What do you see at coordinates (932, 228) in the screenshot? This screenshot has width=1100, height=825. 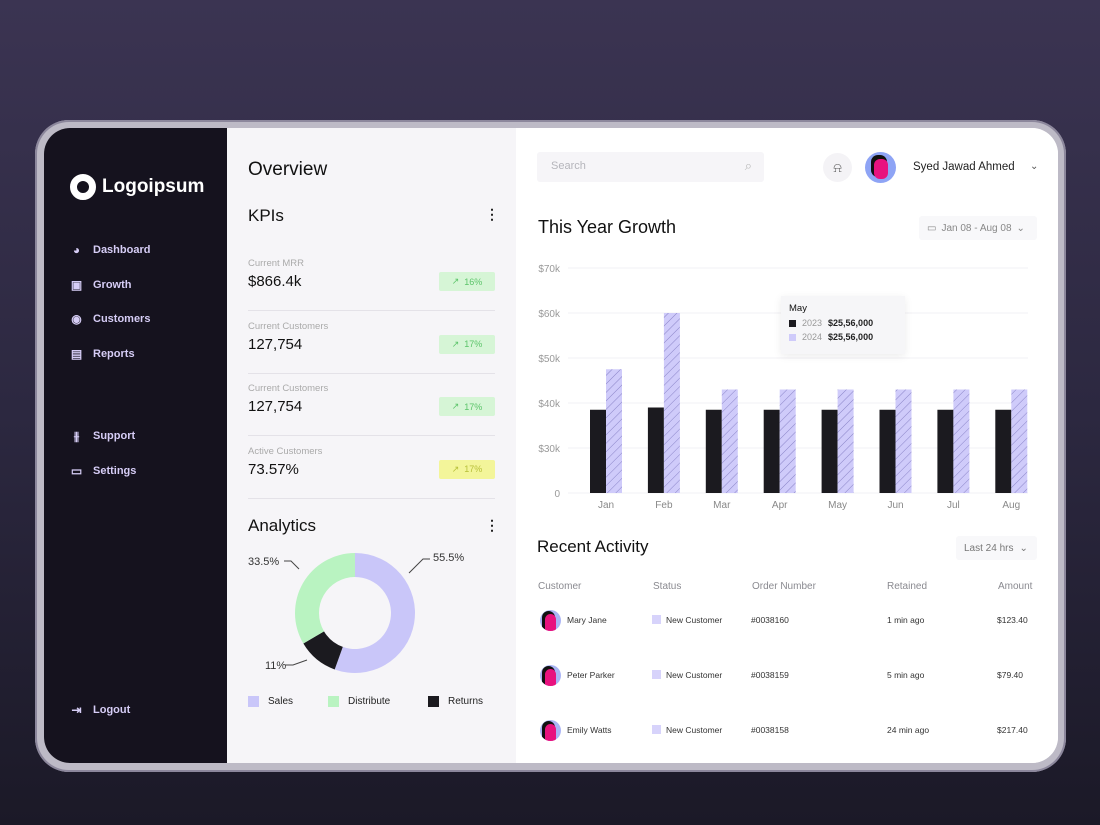 I see `calendar-icon: ▭` at bounding box center [932, 228].